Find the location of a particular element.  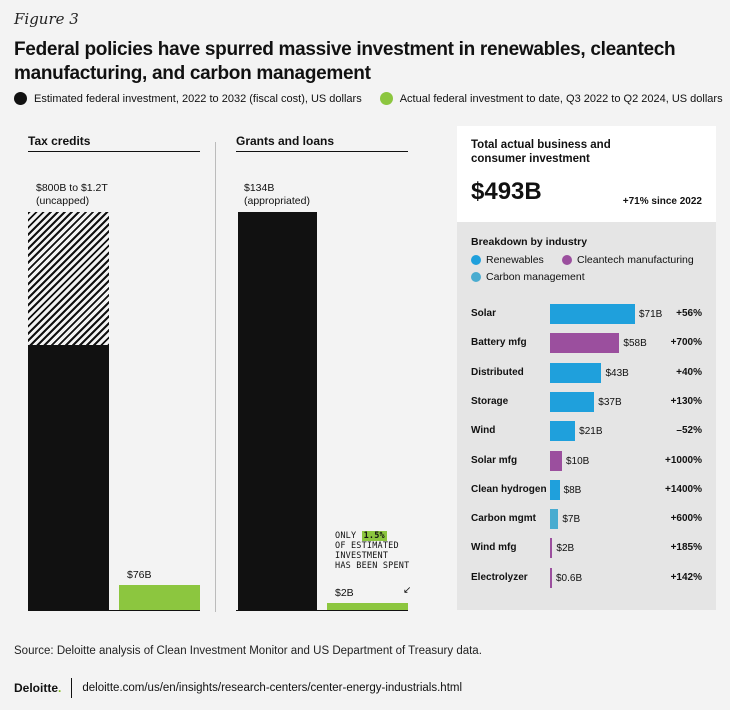

grants-estimated-bar is located at coordinates (277, 411).